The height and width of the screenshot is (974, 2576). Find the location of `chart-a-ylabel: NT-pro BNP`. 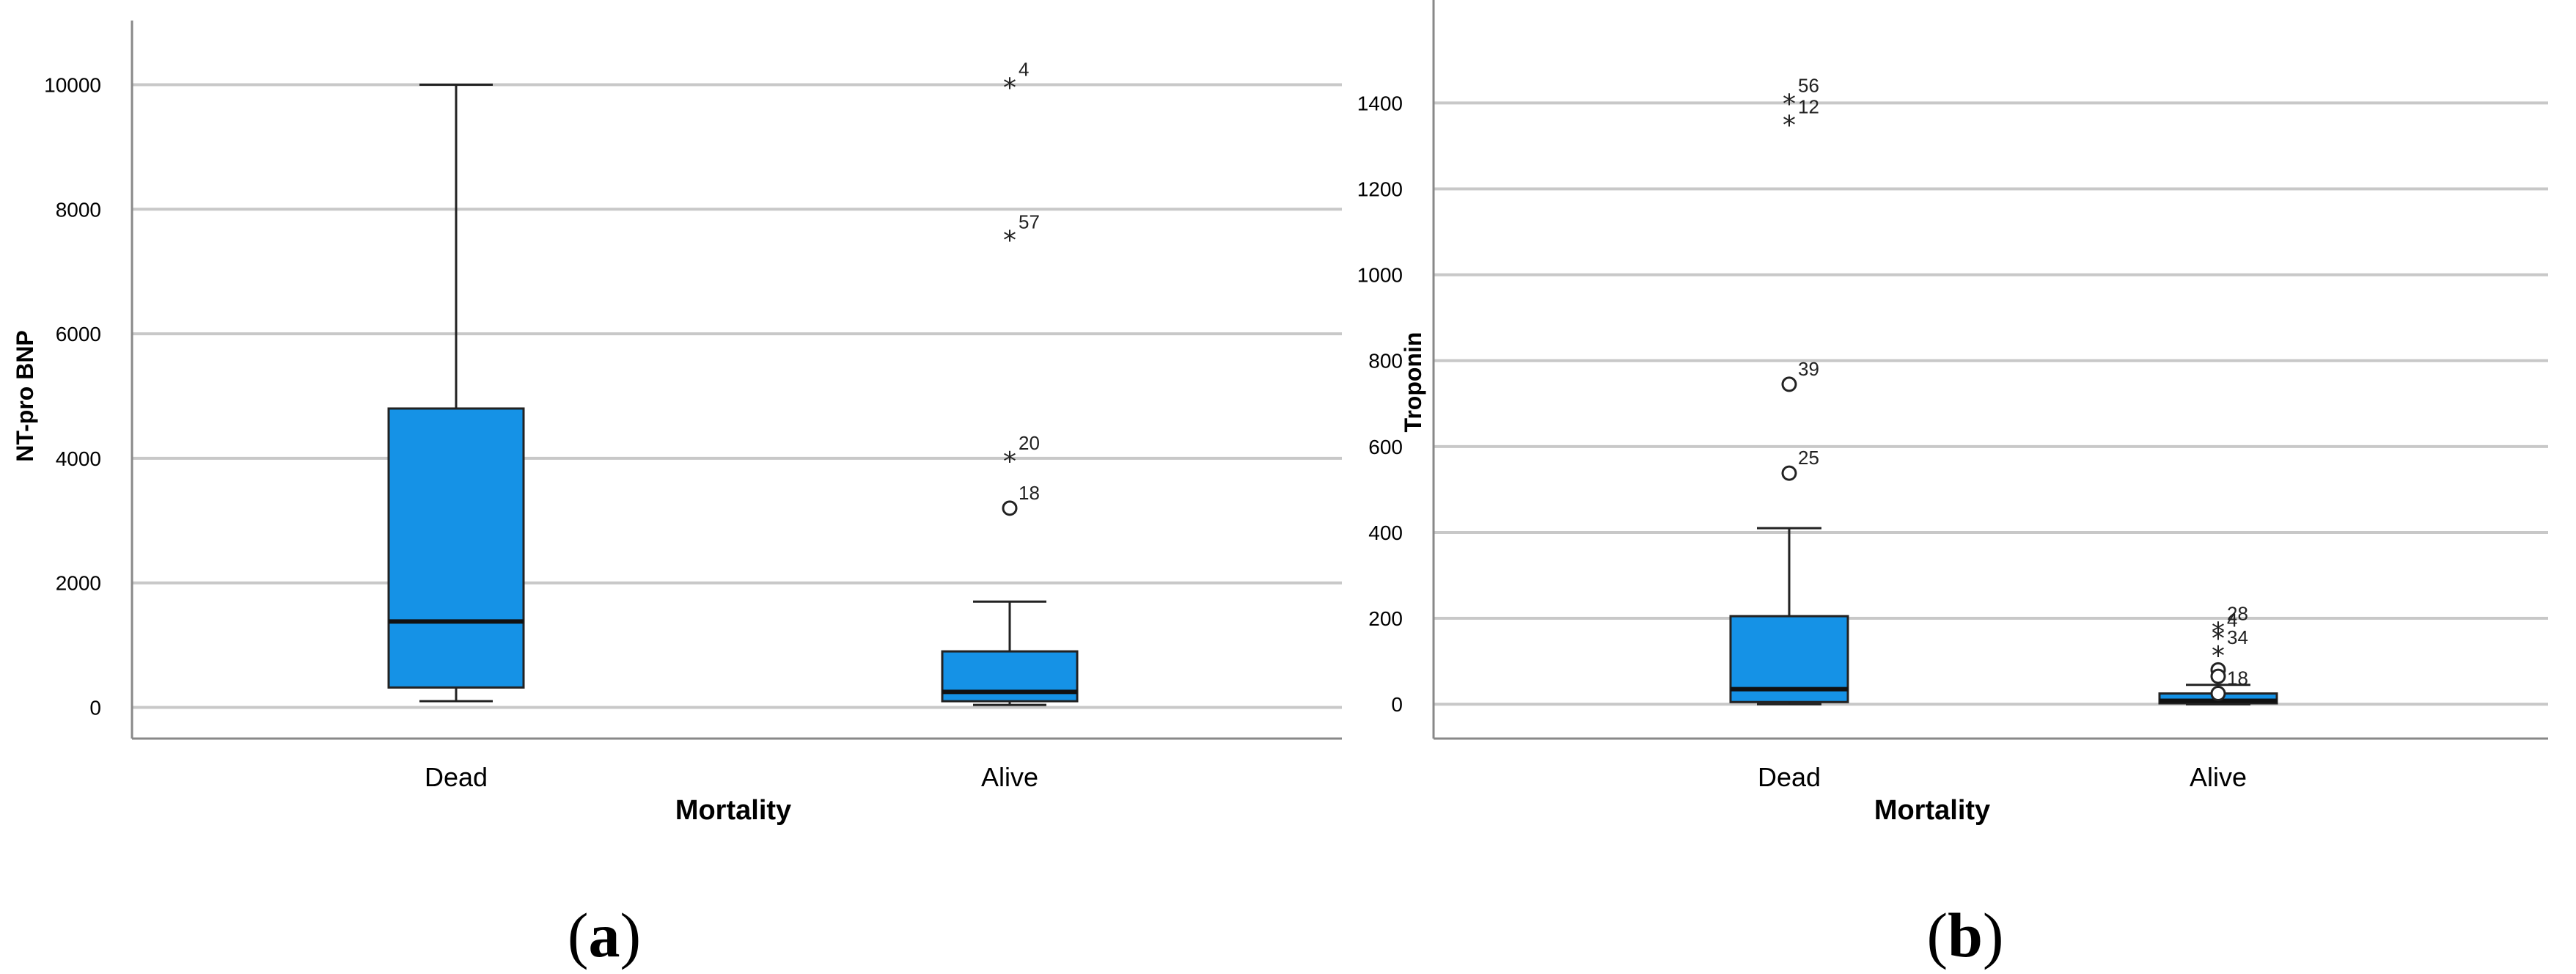

chart-a-ylabel: NT-pro BNP is located at coordinates (25, 396).